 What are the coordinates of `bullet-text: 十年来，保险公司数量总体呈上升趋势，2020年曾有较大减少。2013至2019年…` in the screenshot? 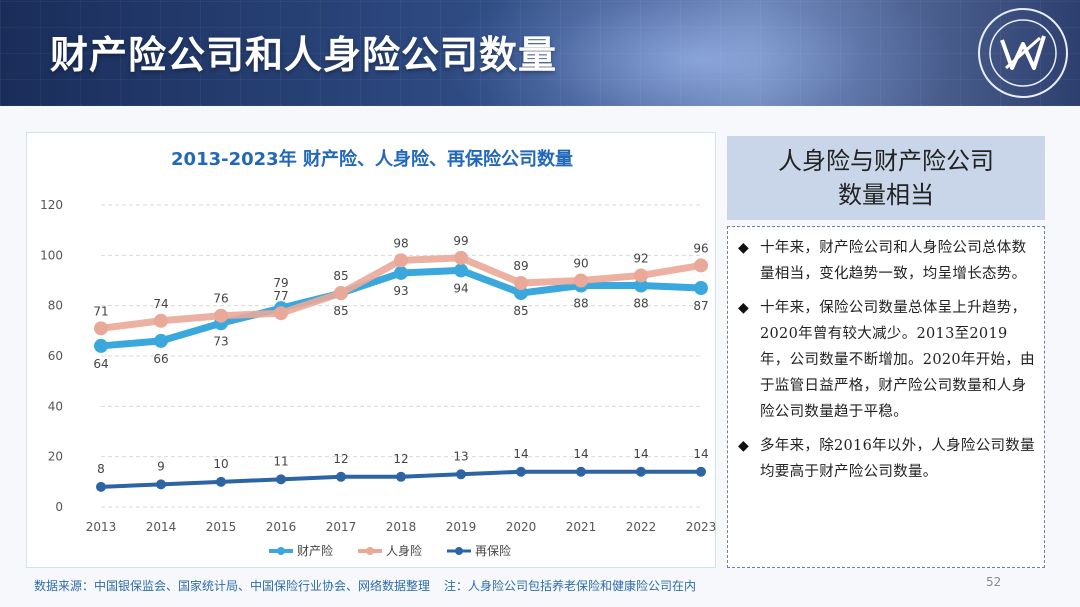 It's located at (897, 360).